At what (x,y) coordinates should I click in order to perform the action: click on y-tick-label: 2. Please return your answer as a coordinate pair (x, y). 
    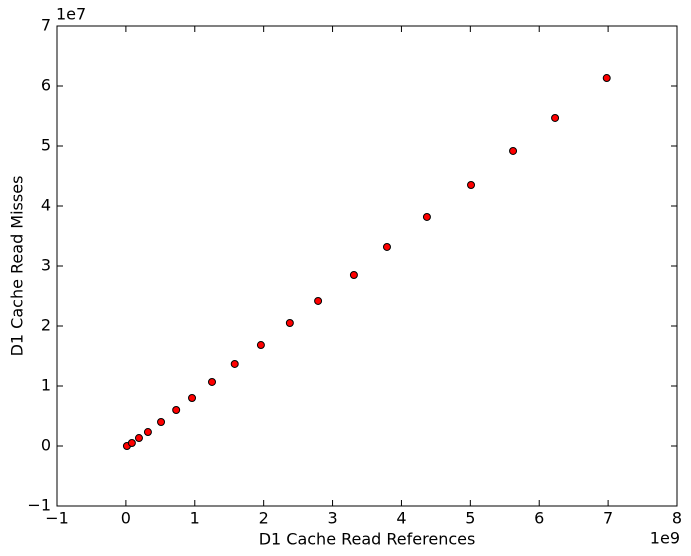
    Looking at the image, I should click on (46, 325).